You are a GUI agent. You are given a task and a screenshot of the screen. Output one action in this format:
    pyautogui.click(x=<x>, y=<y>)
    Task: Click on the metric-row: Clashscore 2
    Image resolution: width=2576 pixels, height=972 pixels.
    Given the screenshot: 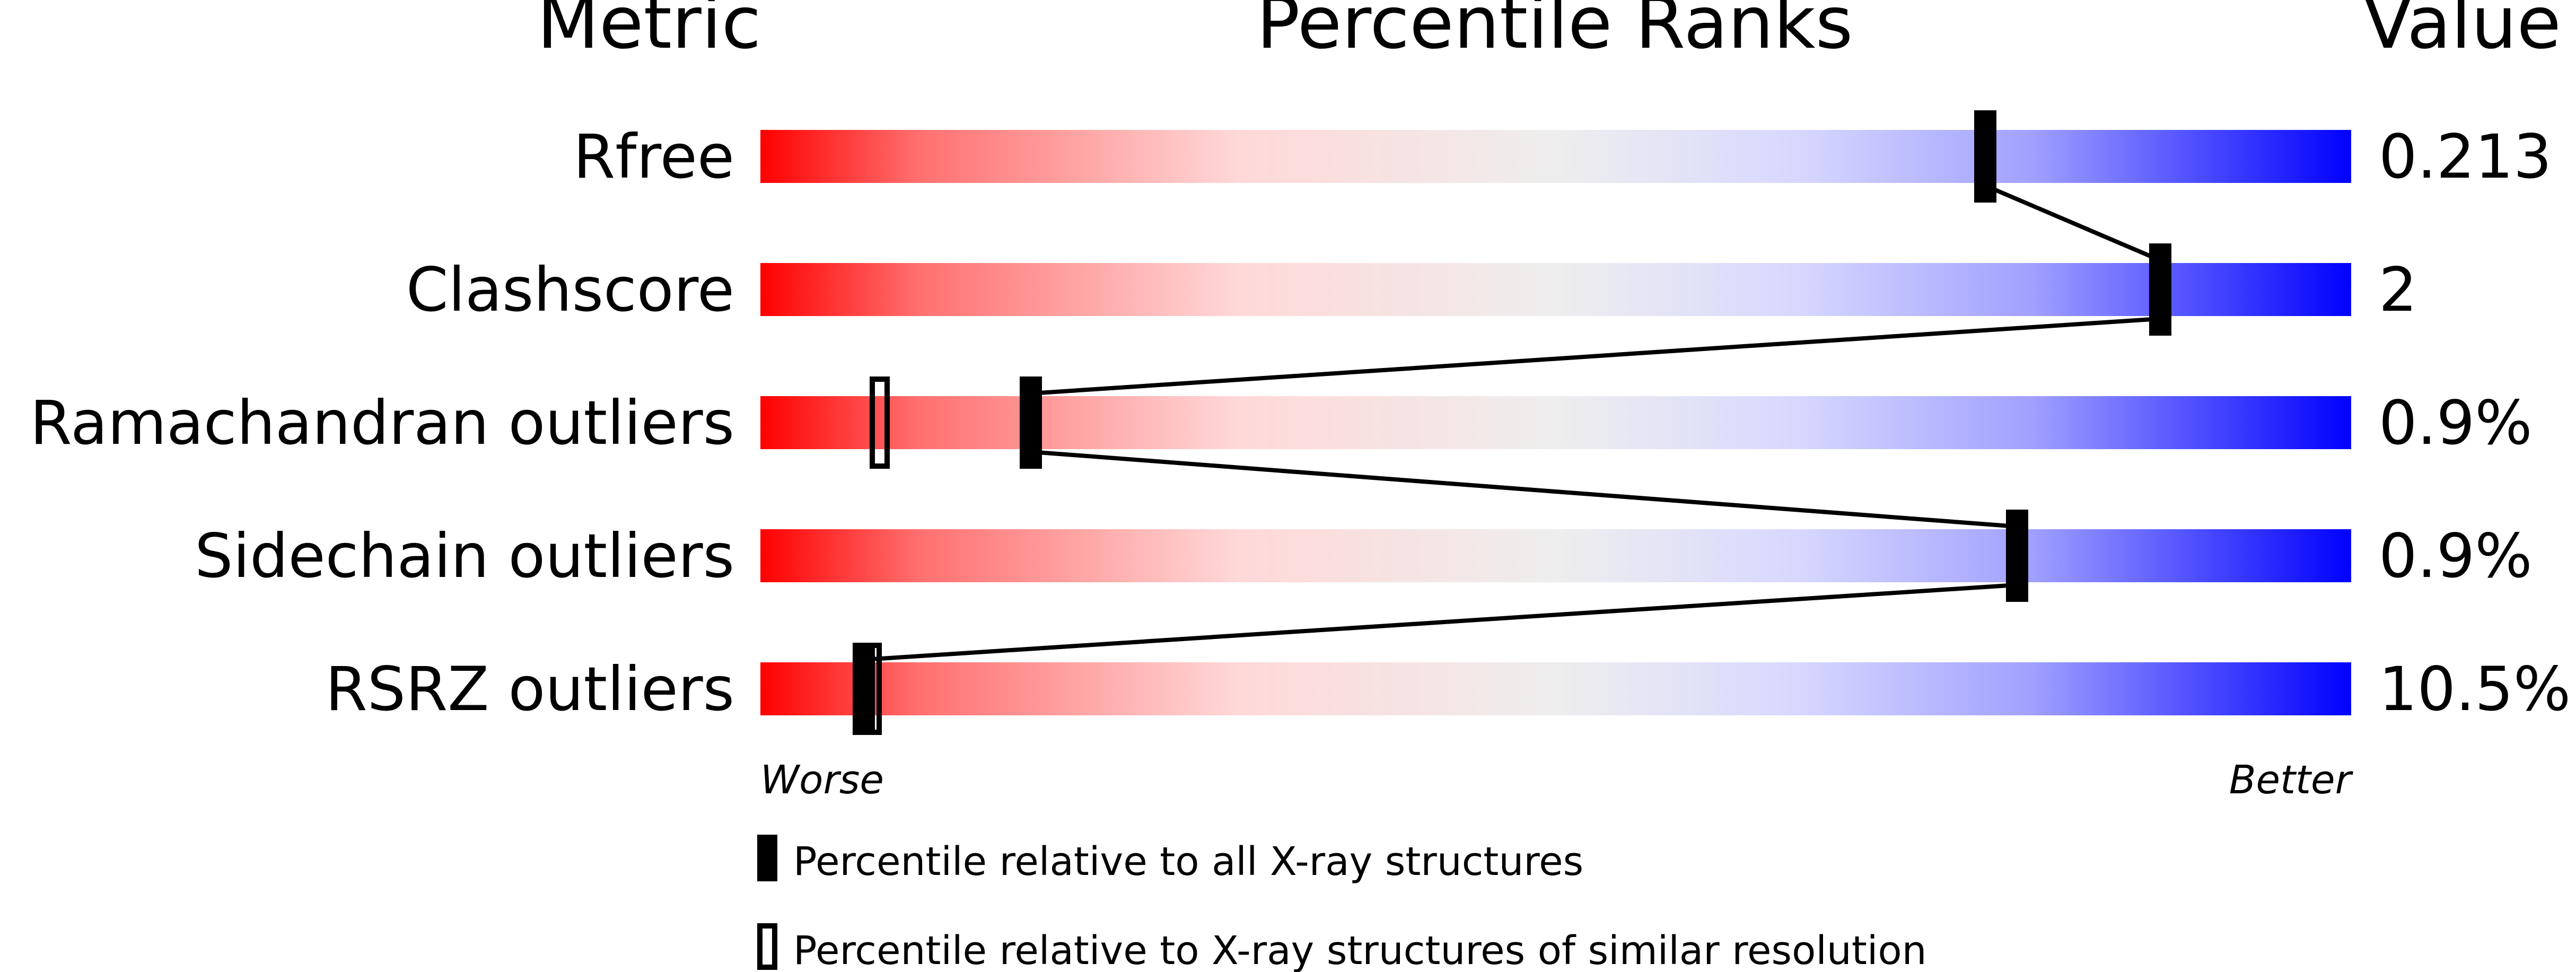 What is the action you would take?
    pyautogui.click(x=1411, y=290)
    